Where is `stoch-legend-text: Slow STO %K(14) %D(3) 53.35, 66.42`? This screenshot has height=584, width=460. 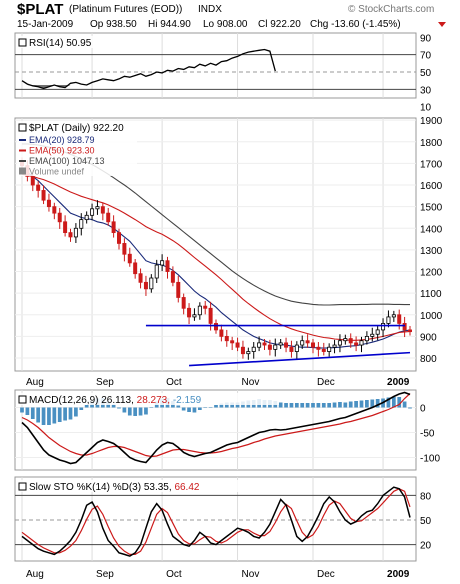
stoch-legend-text: Slow STO %K(14) %D(3) 53.35, 66.42 is located at coordinates (114, 487).